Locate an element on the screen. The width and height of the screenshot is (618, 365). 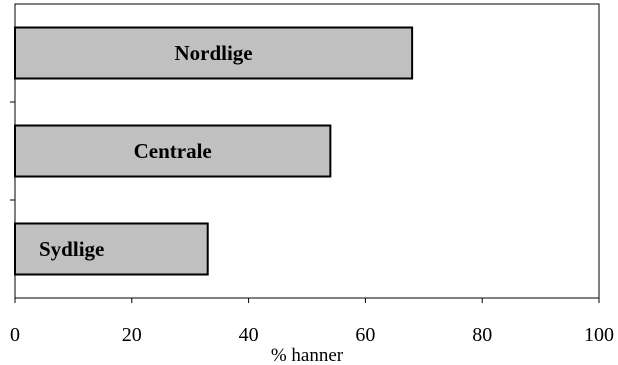
bar-label-nordlige: Nordlige is located at coordinates (213, 53).